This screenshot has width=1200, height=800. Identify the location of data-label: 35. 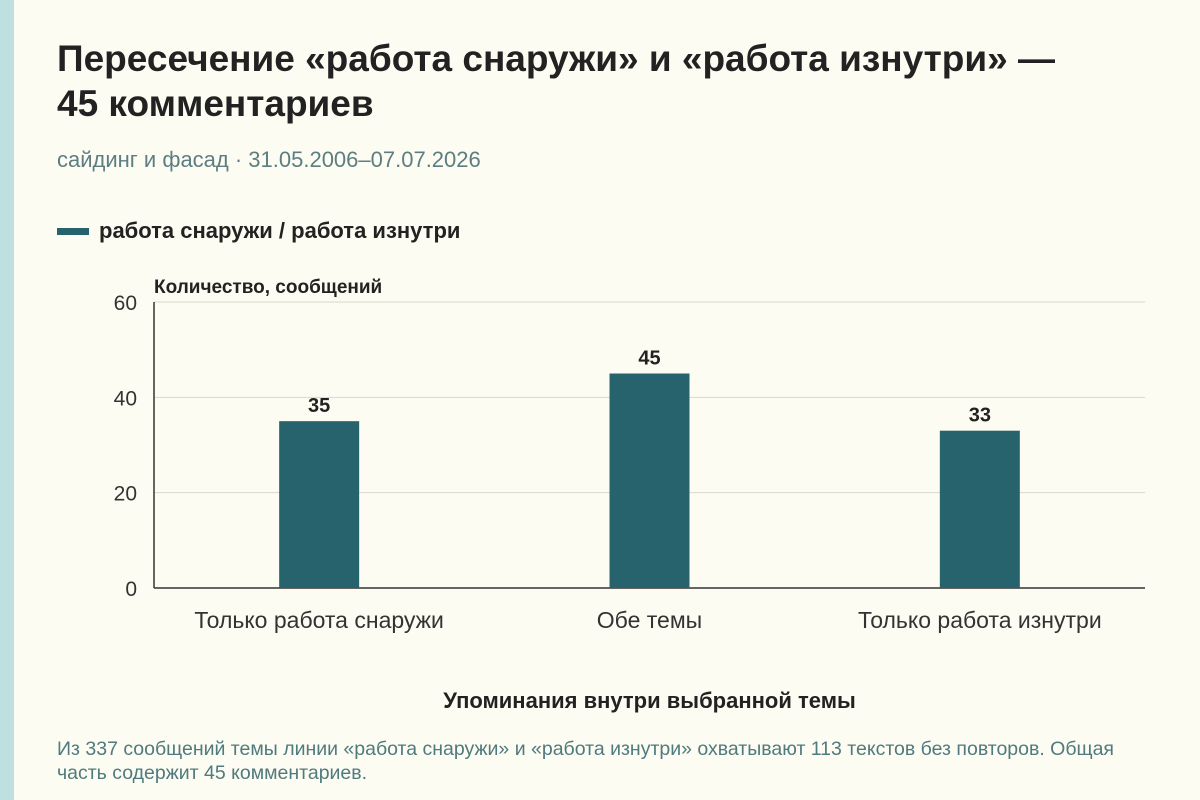
(319, 406).